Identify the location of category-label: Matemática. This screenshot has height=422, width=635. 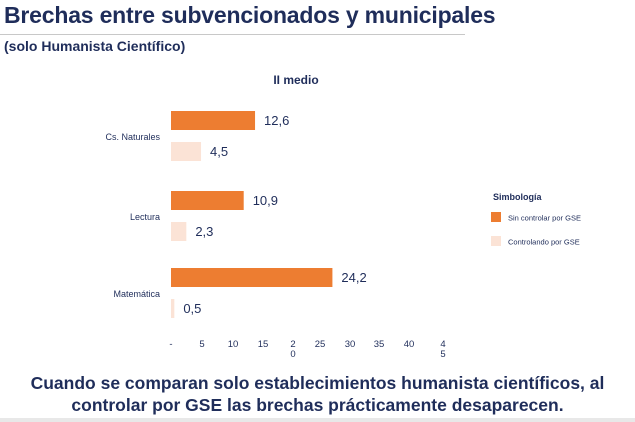
(136, 294).